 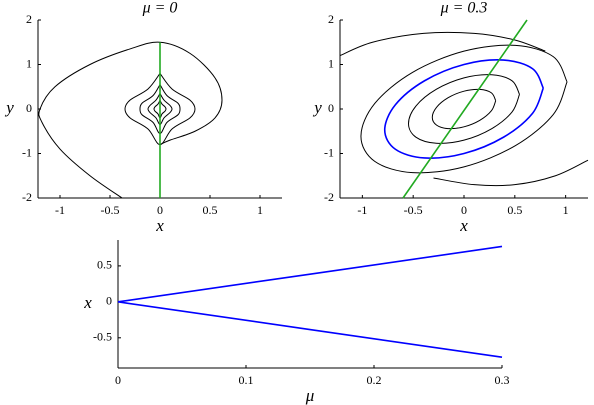 I want to click on x-axis-label: μ, so click(x=310, y=395).